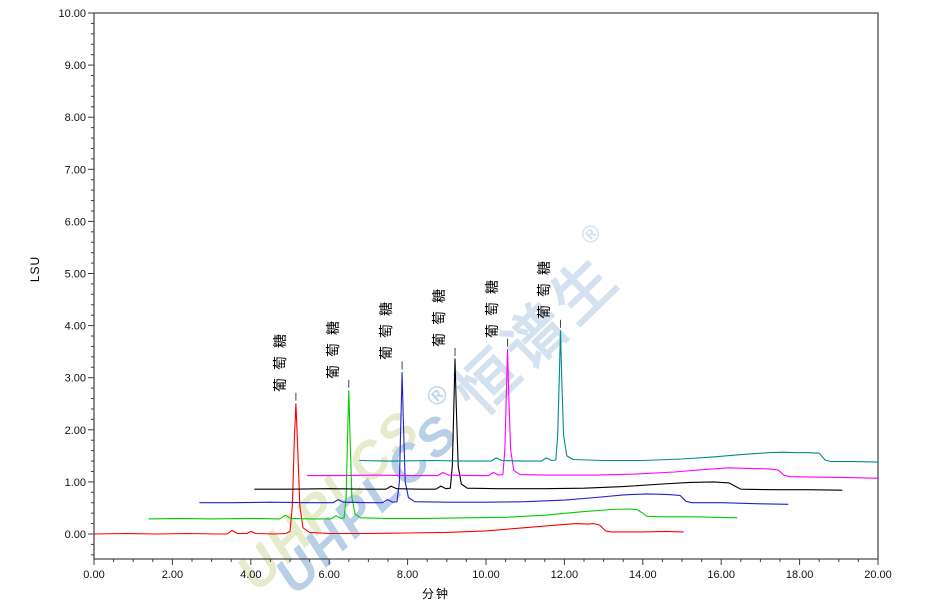 The height and width of the screenshot is (606, 931). Describe the element at coordinates (75, 118) in the screenshot. I see `y-tick-label: 8.00` at that location.